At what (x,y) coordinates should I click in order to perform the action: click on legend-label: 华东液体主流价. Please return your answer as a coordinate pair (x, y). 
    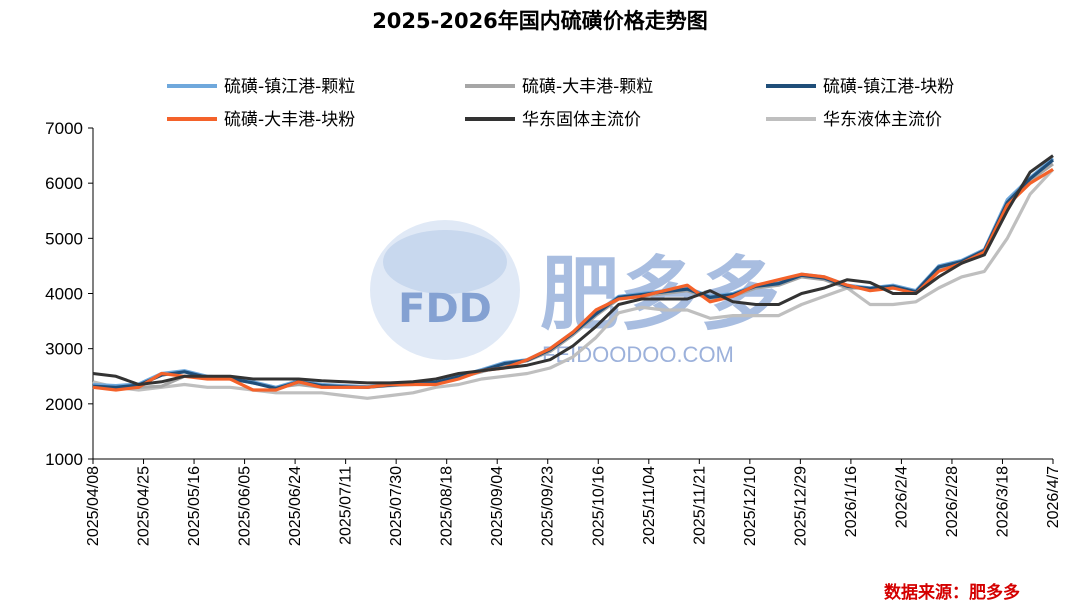
    Looking at the image, I should click on (882, 120).